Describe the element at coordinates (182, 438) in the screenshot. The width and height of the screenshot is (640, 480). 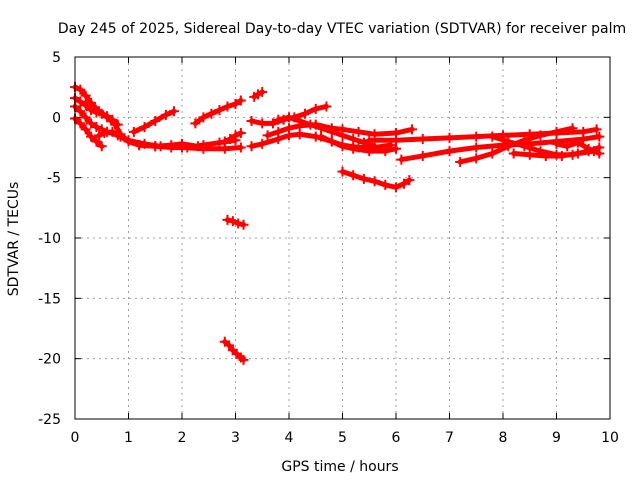
I see `x-tick-label: 2` at that location.